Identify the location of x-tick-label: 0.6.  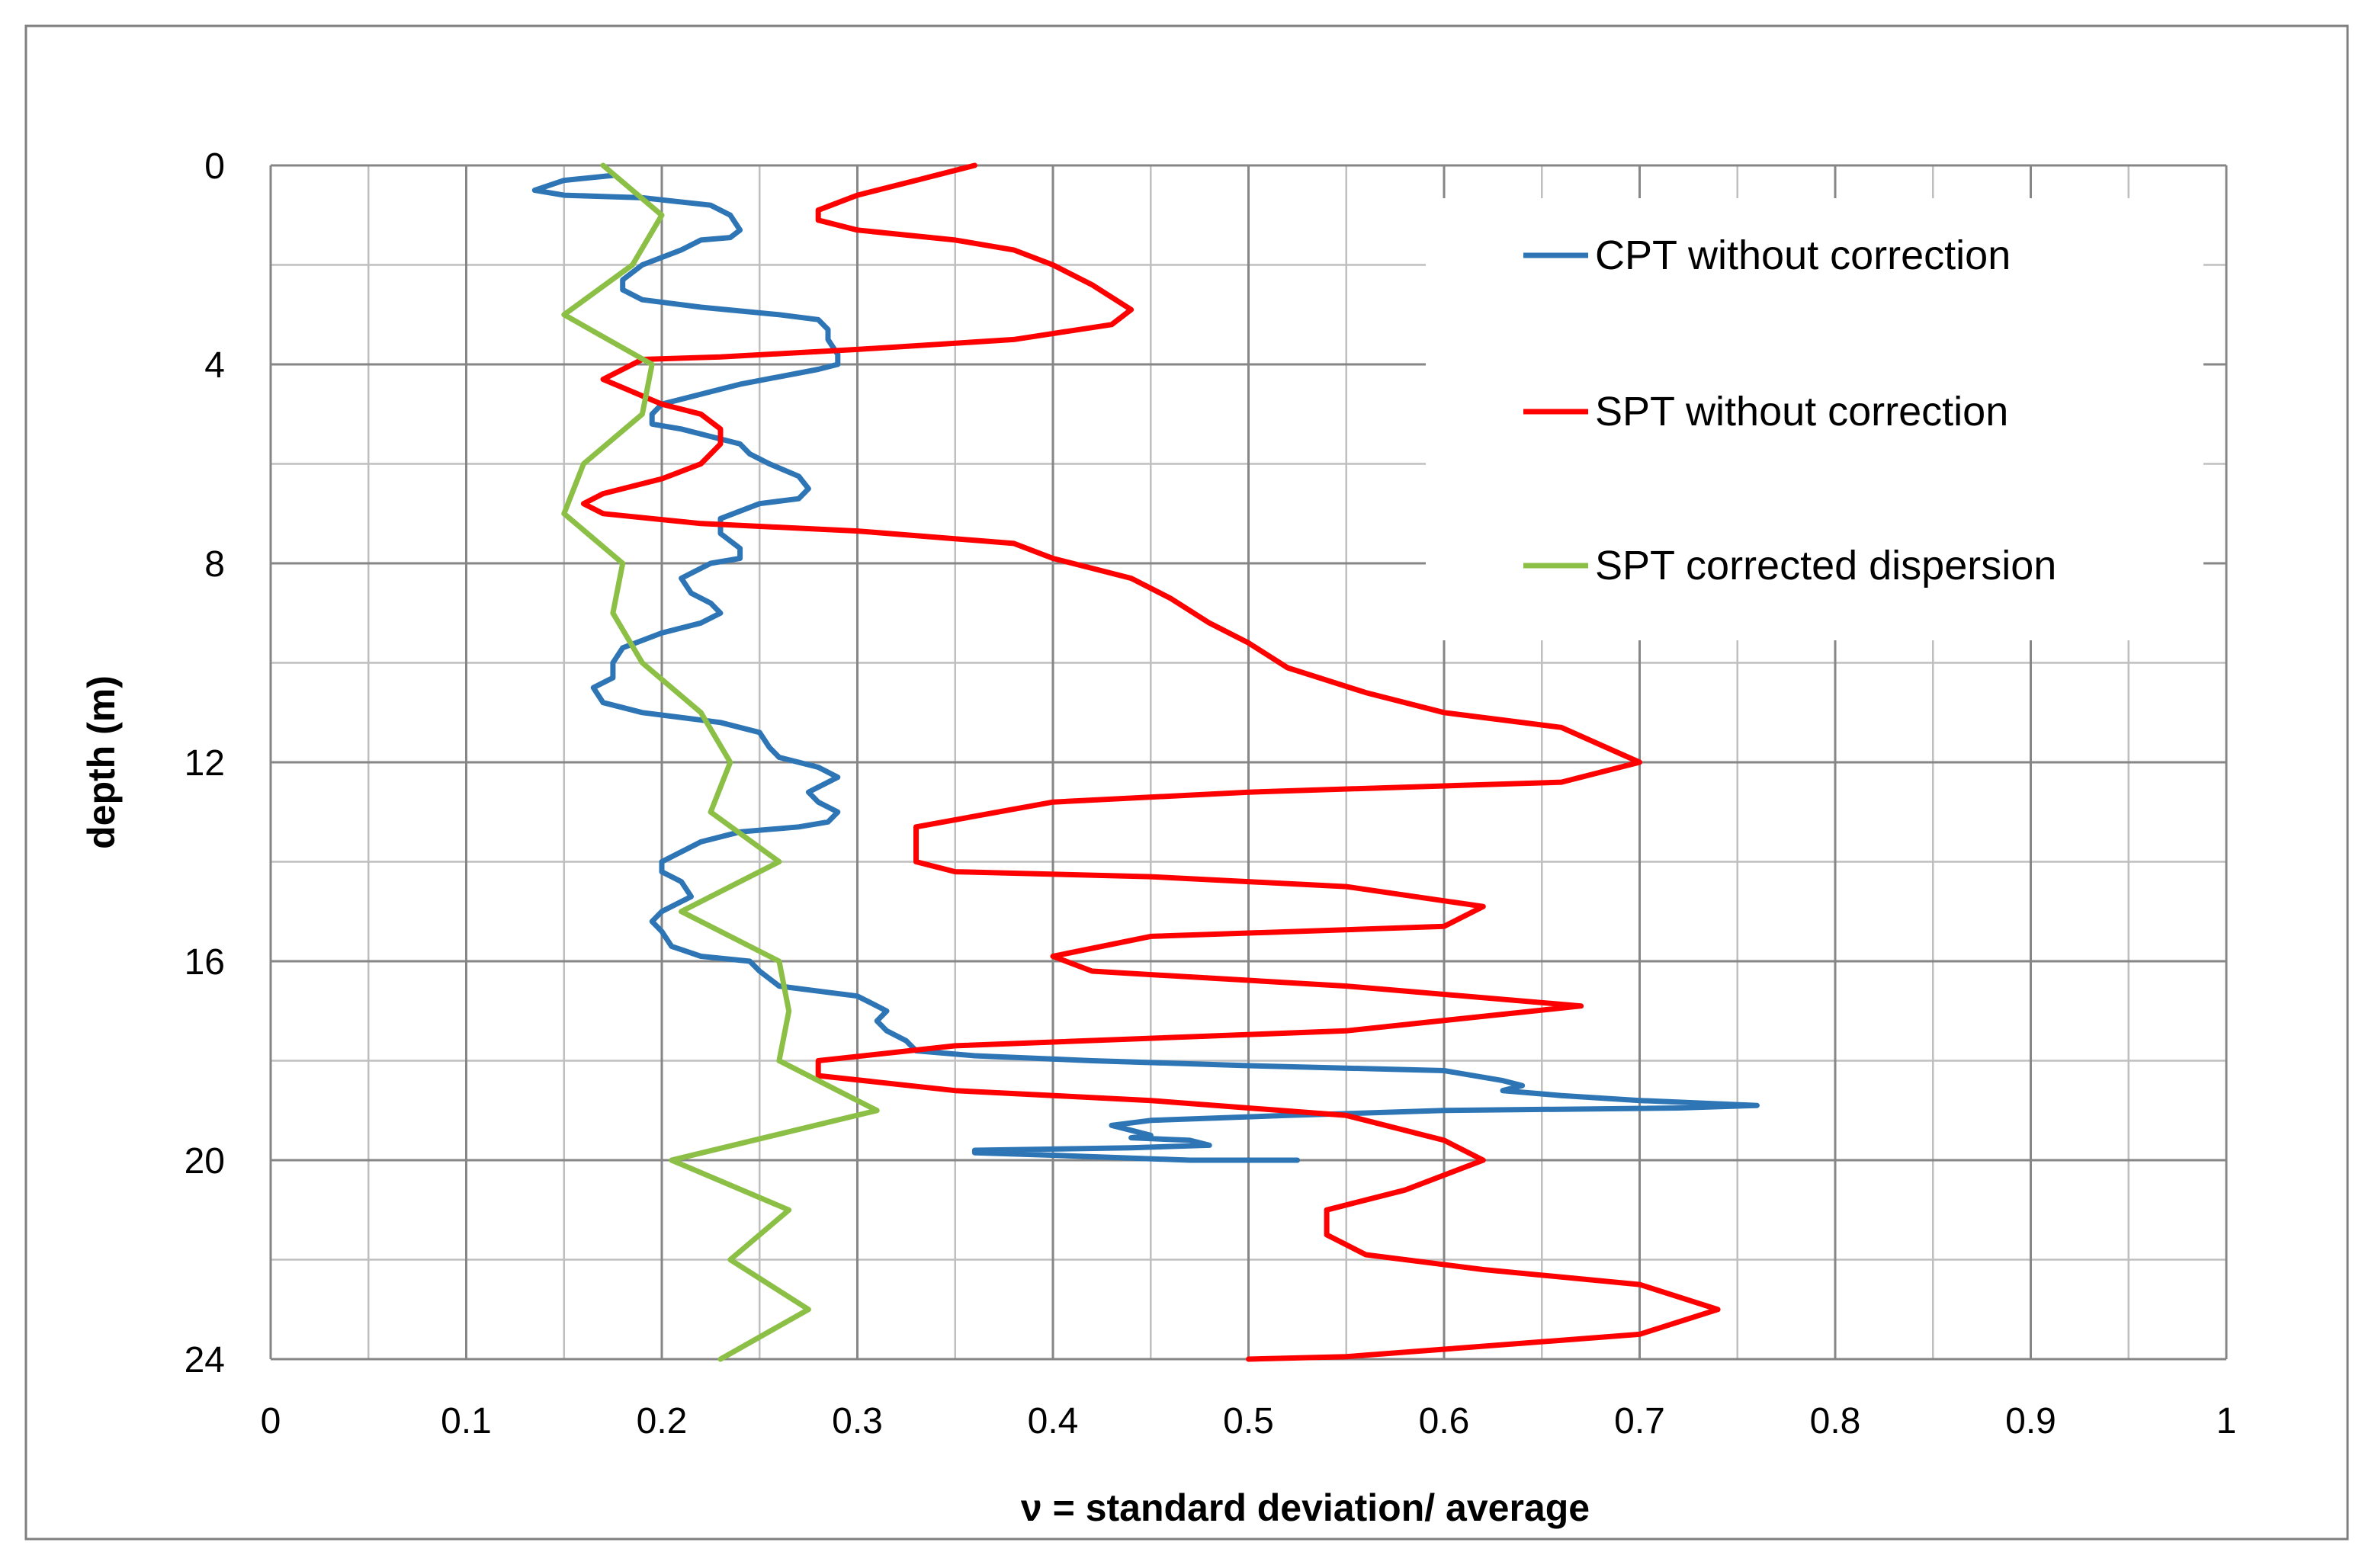
(1444, 1421).